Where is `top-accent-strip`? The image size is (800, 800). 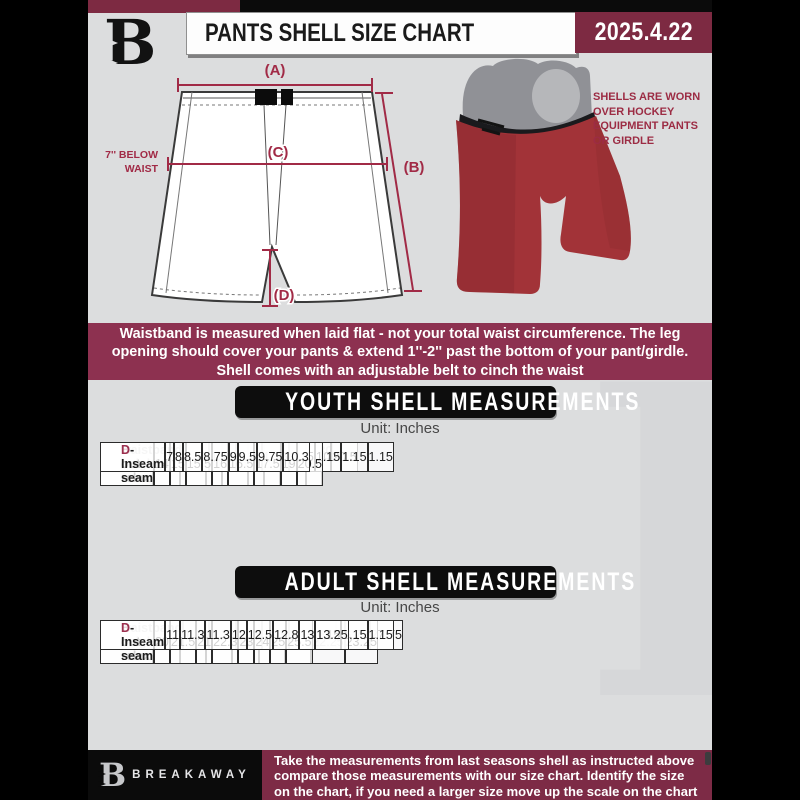
top-accent-strip is located at coordinates (164, 6).